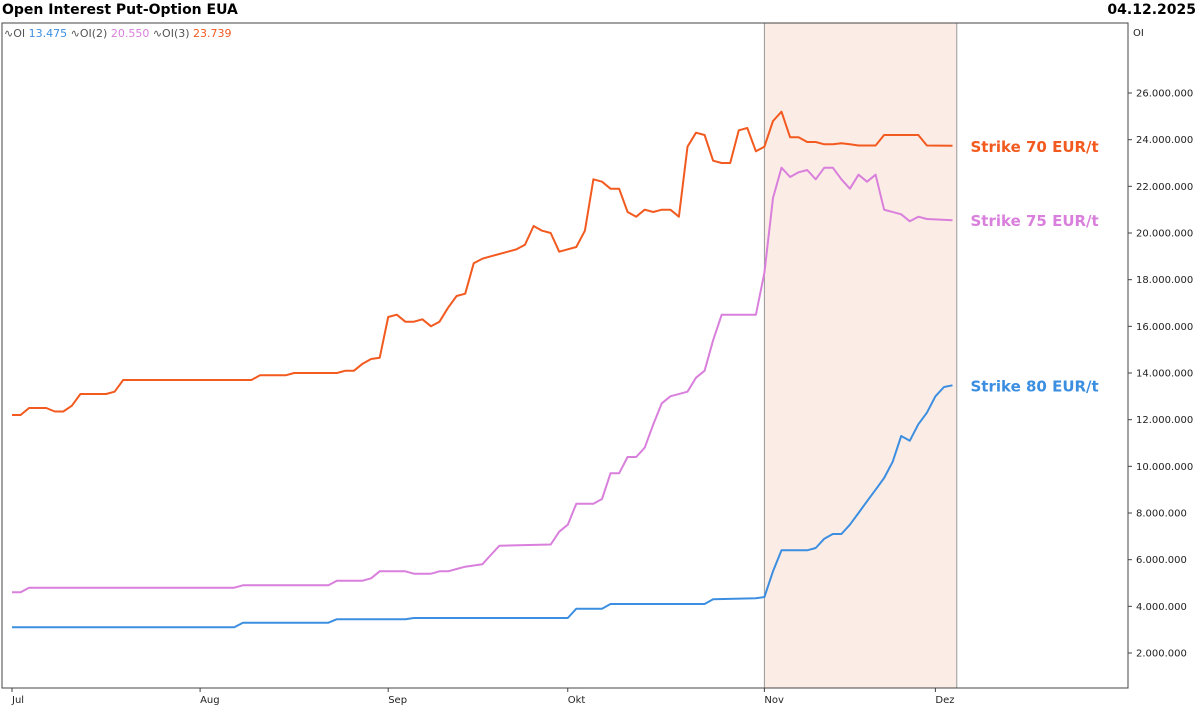  I want to click on x-tick-label: Nov, so click(774, 700).